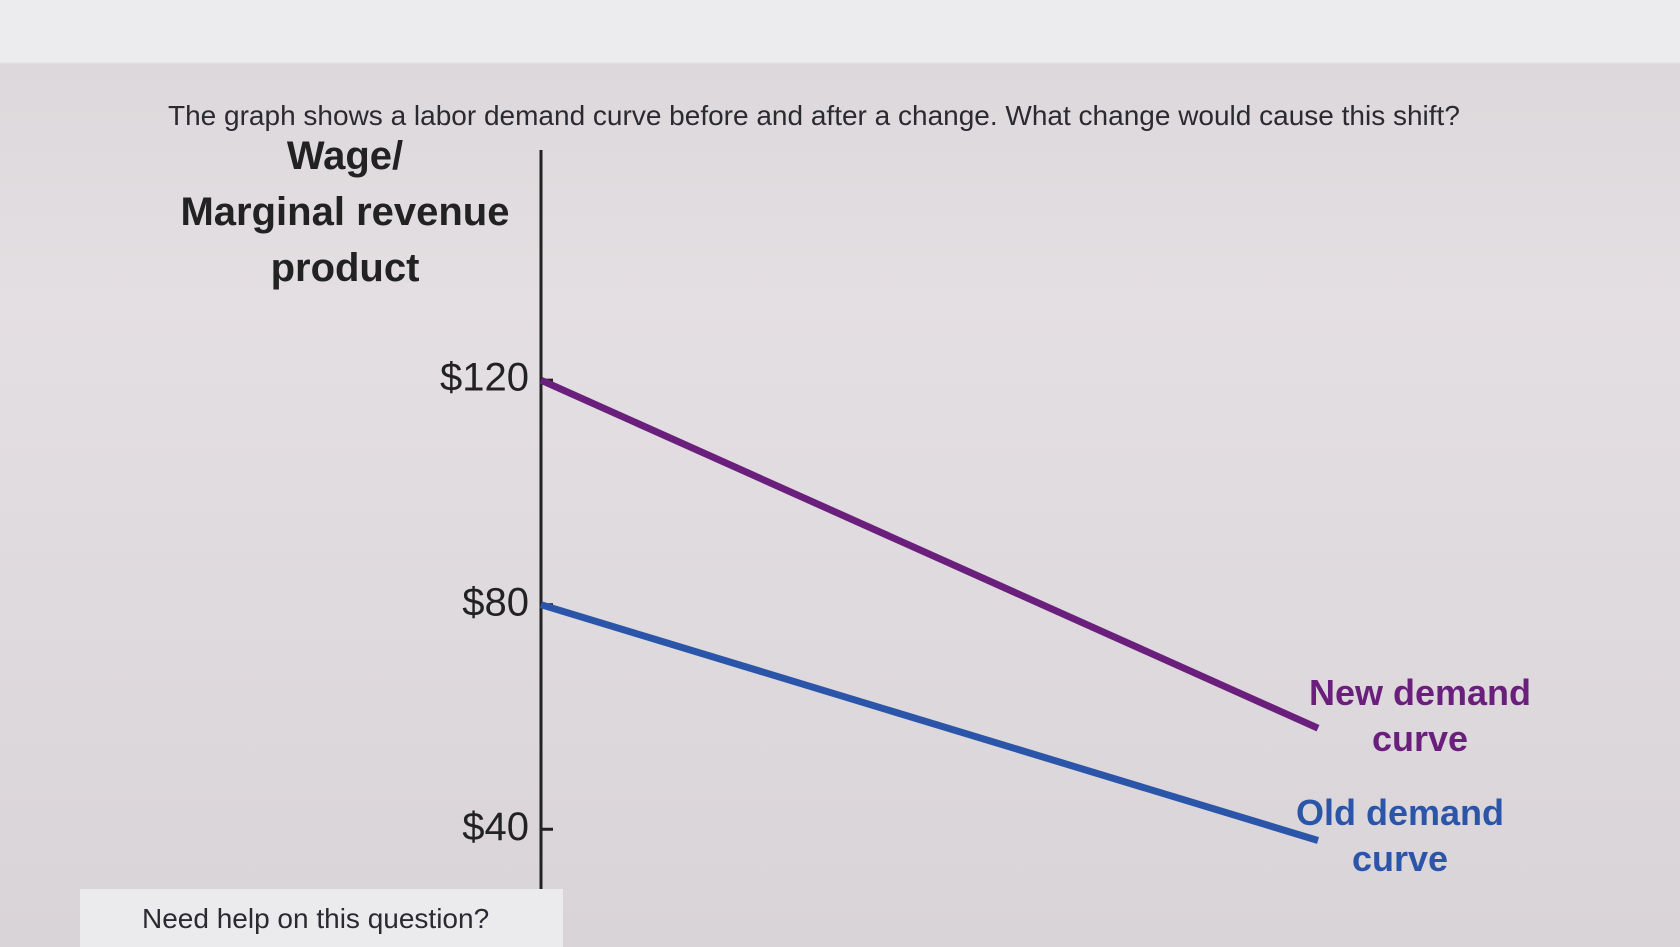  Describe the element at coordinates (1420, 715) in the screenshot. I see `legend-label: New demand curve` at that location.